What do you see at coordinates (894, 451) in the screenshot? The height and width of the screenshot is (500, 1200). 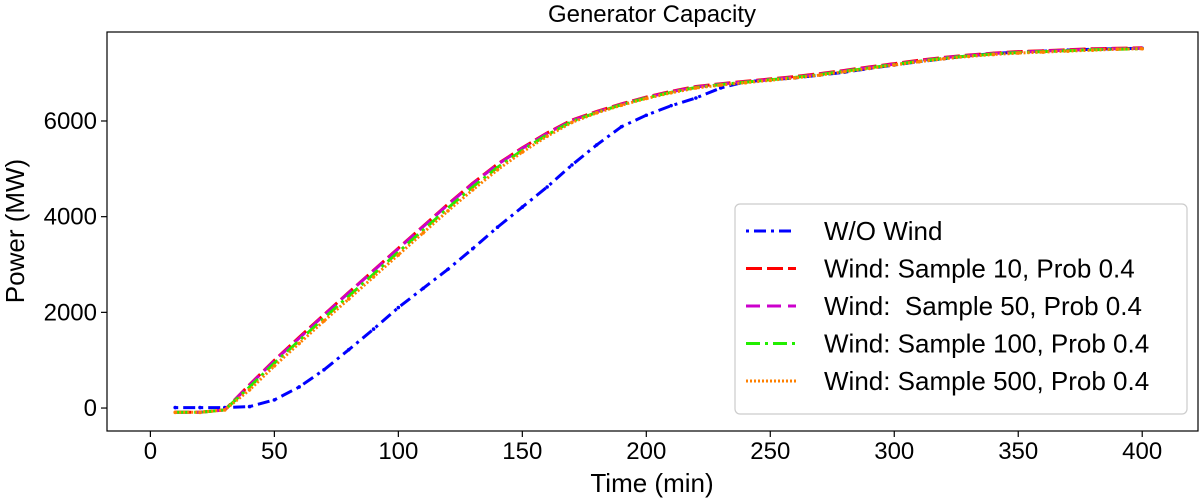 I see `x-tick-label: 300` at bounding box center [894, 451].